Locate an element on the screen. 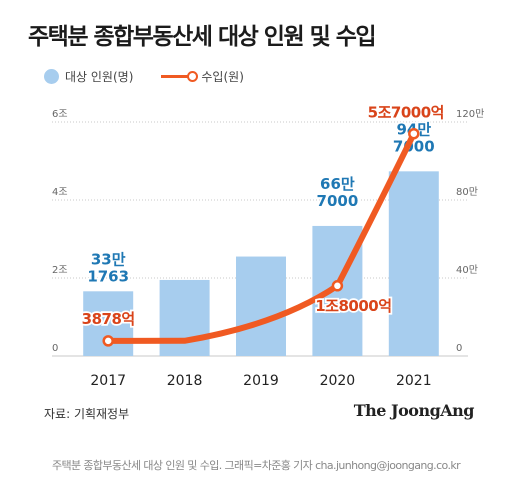 The width and height of the screenshot is (512, 495). x-tick-label: 2018 is located at coordinates (185, 381).